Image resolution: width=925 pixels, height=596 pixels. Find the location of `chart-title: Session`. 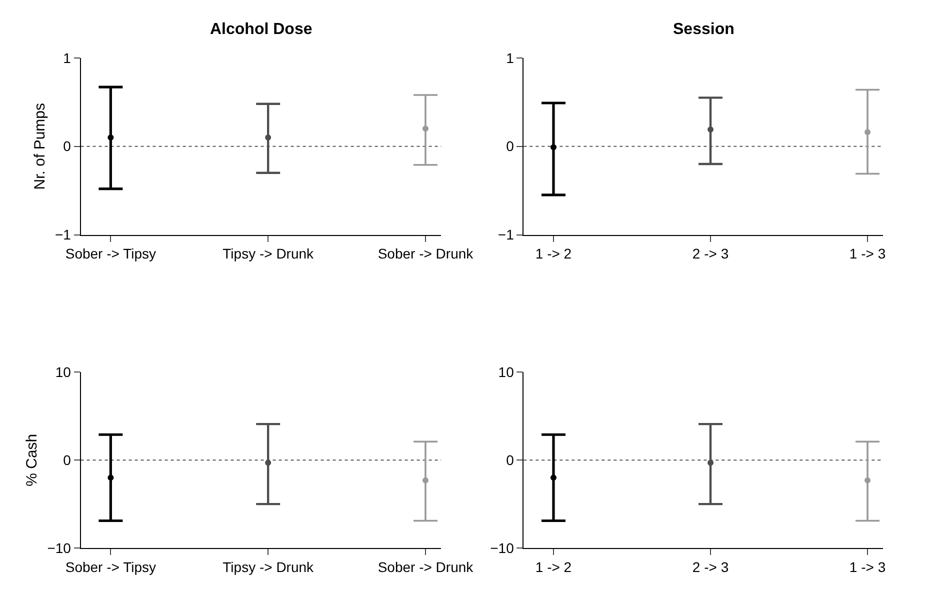

chart-title: Session is located at coordinates (703, 29).